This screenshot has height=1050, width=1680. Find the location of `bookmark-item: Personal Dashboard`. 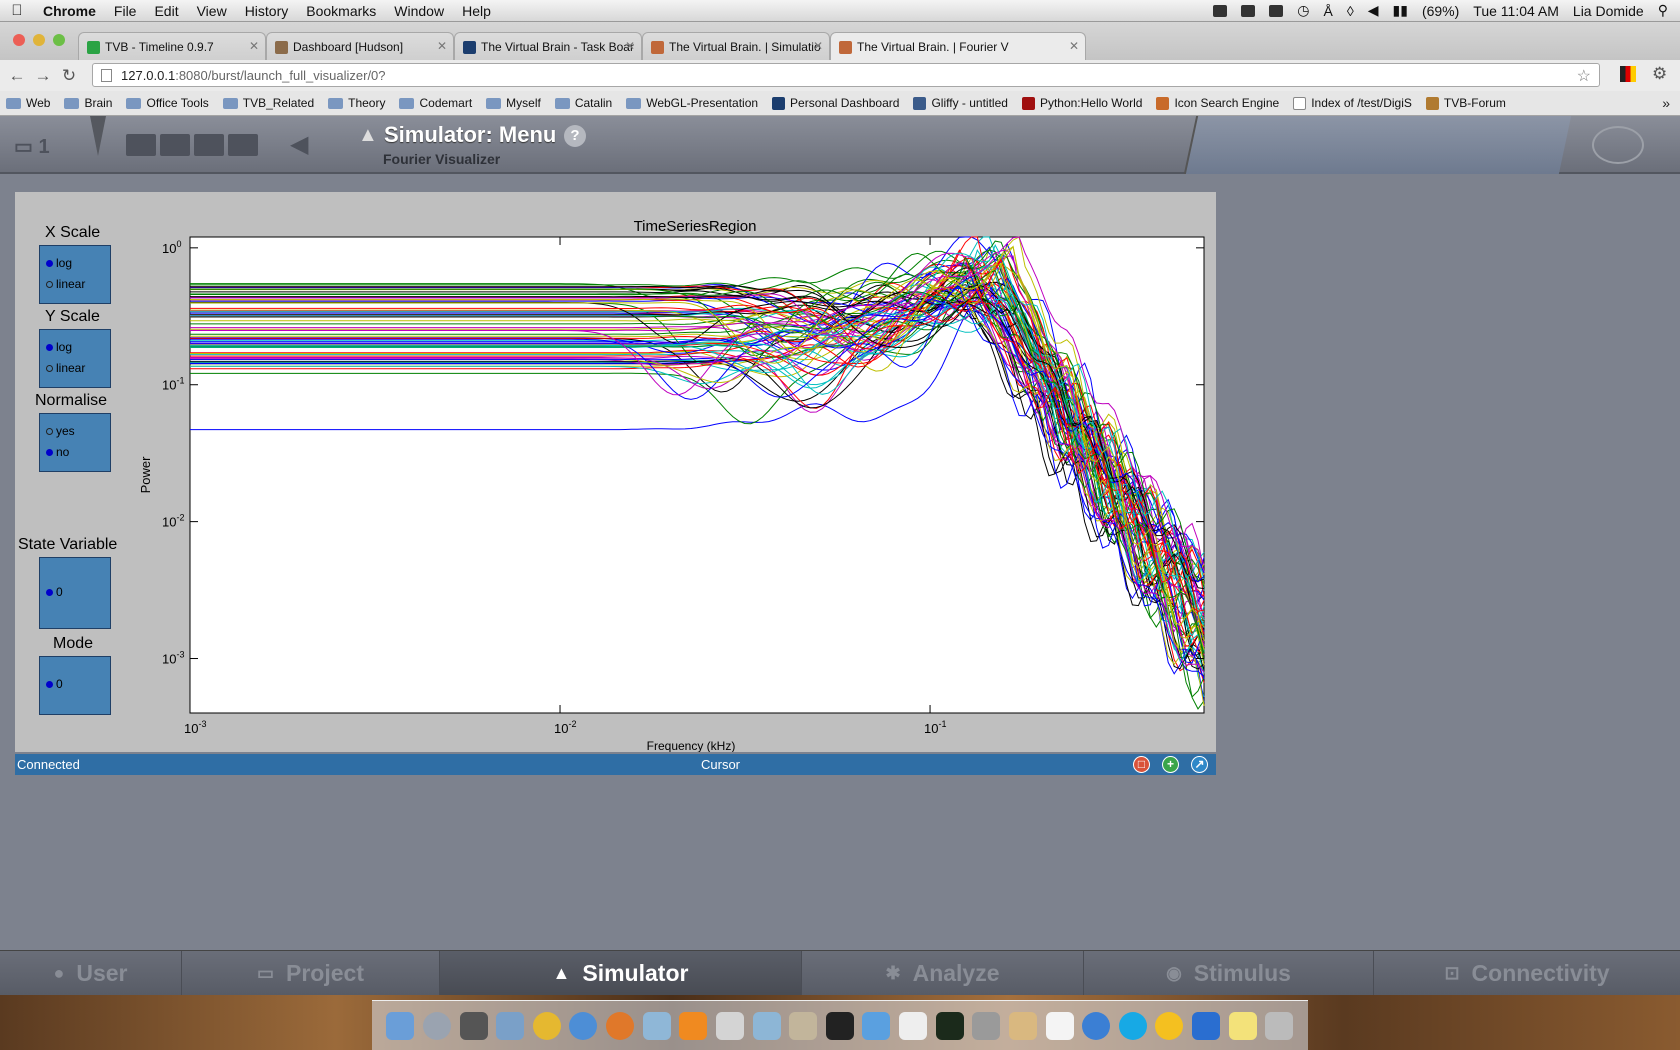

bookmark-item: Personal Dashboard is located at coordinates (835, 103).